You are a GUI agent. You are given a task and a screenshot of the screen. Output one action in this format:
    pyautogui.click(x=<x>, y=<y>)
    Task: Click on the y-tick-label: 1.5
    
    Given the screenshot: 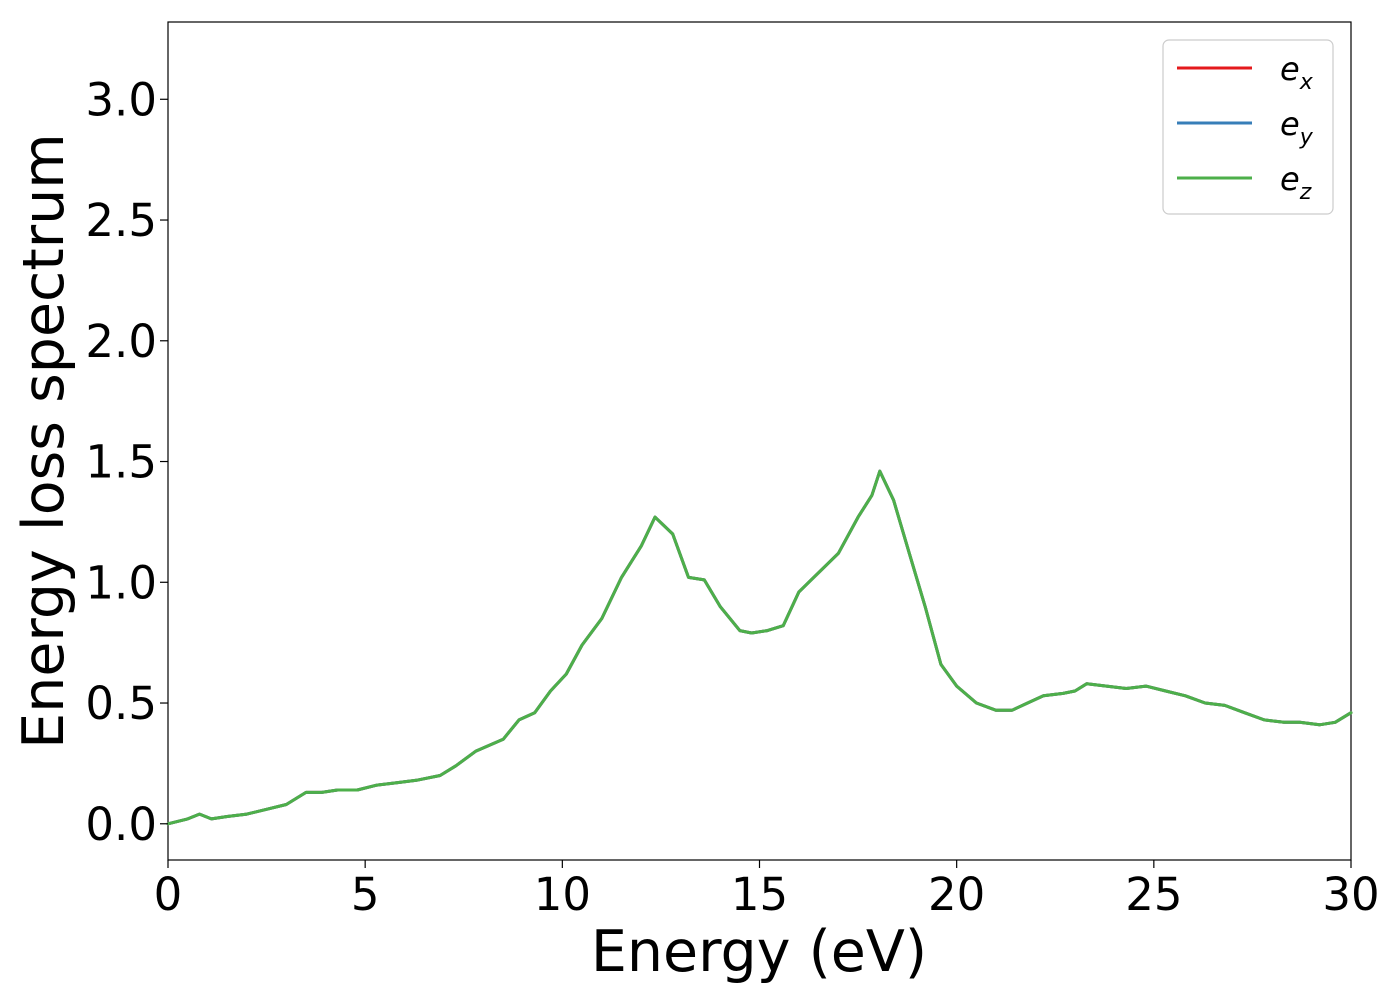 What is the action you would take?
    pyautogui.click(x=121, y=462)
    